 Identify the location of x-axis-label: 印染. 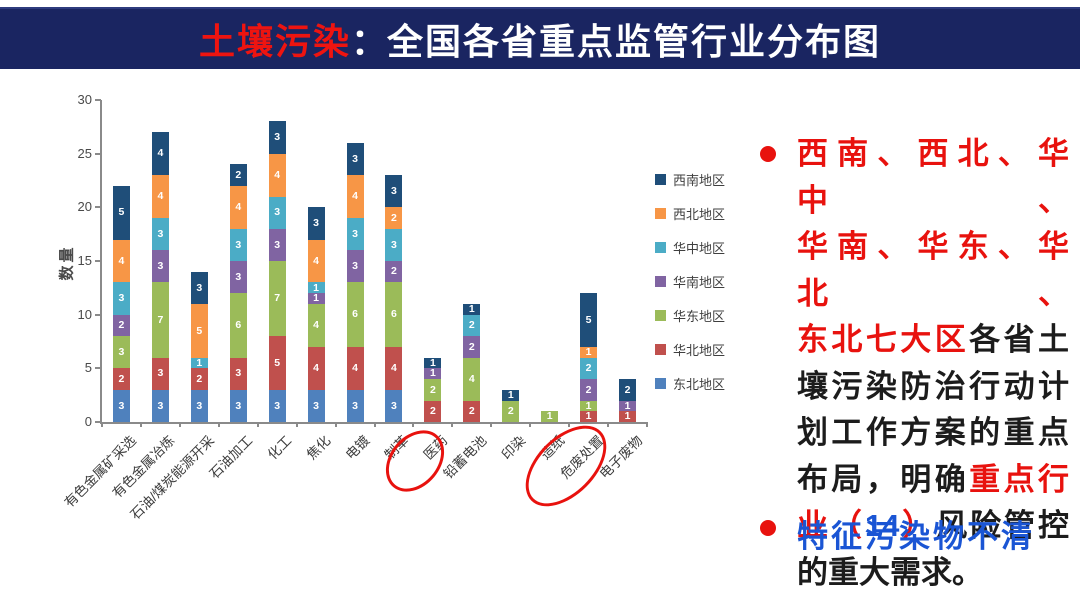
(513, 447).